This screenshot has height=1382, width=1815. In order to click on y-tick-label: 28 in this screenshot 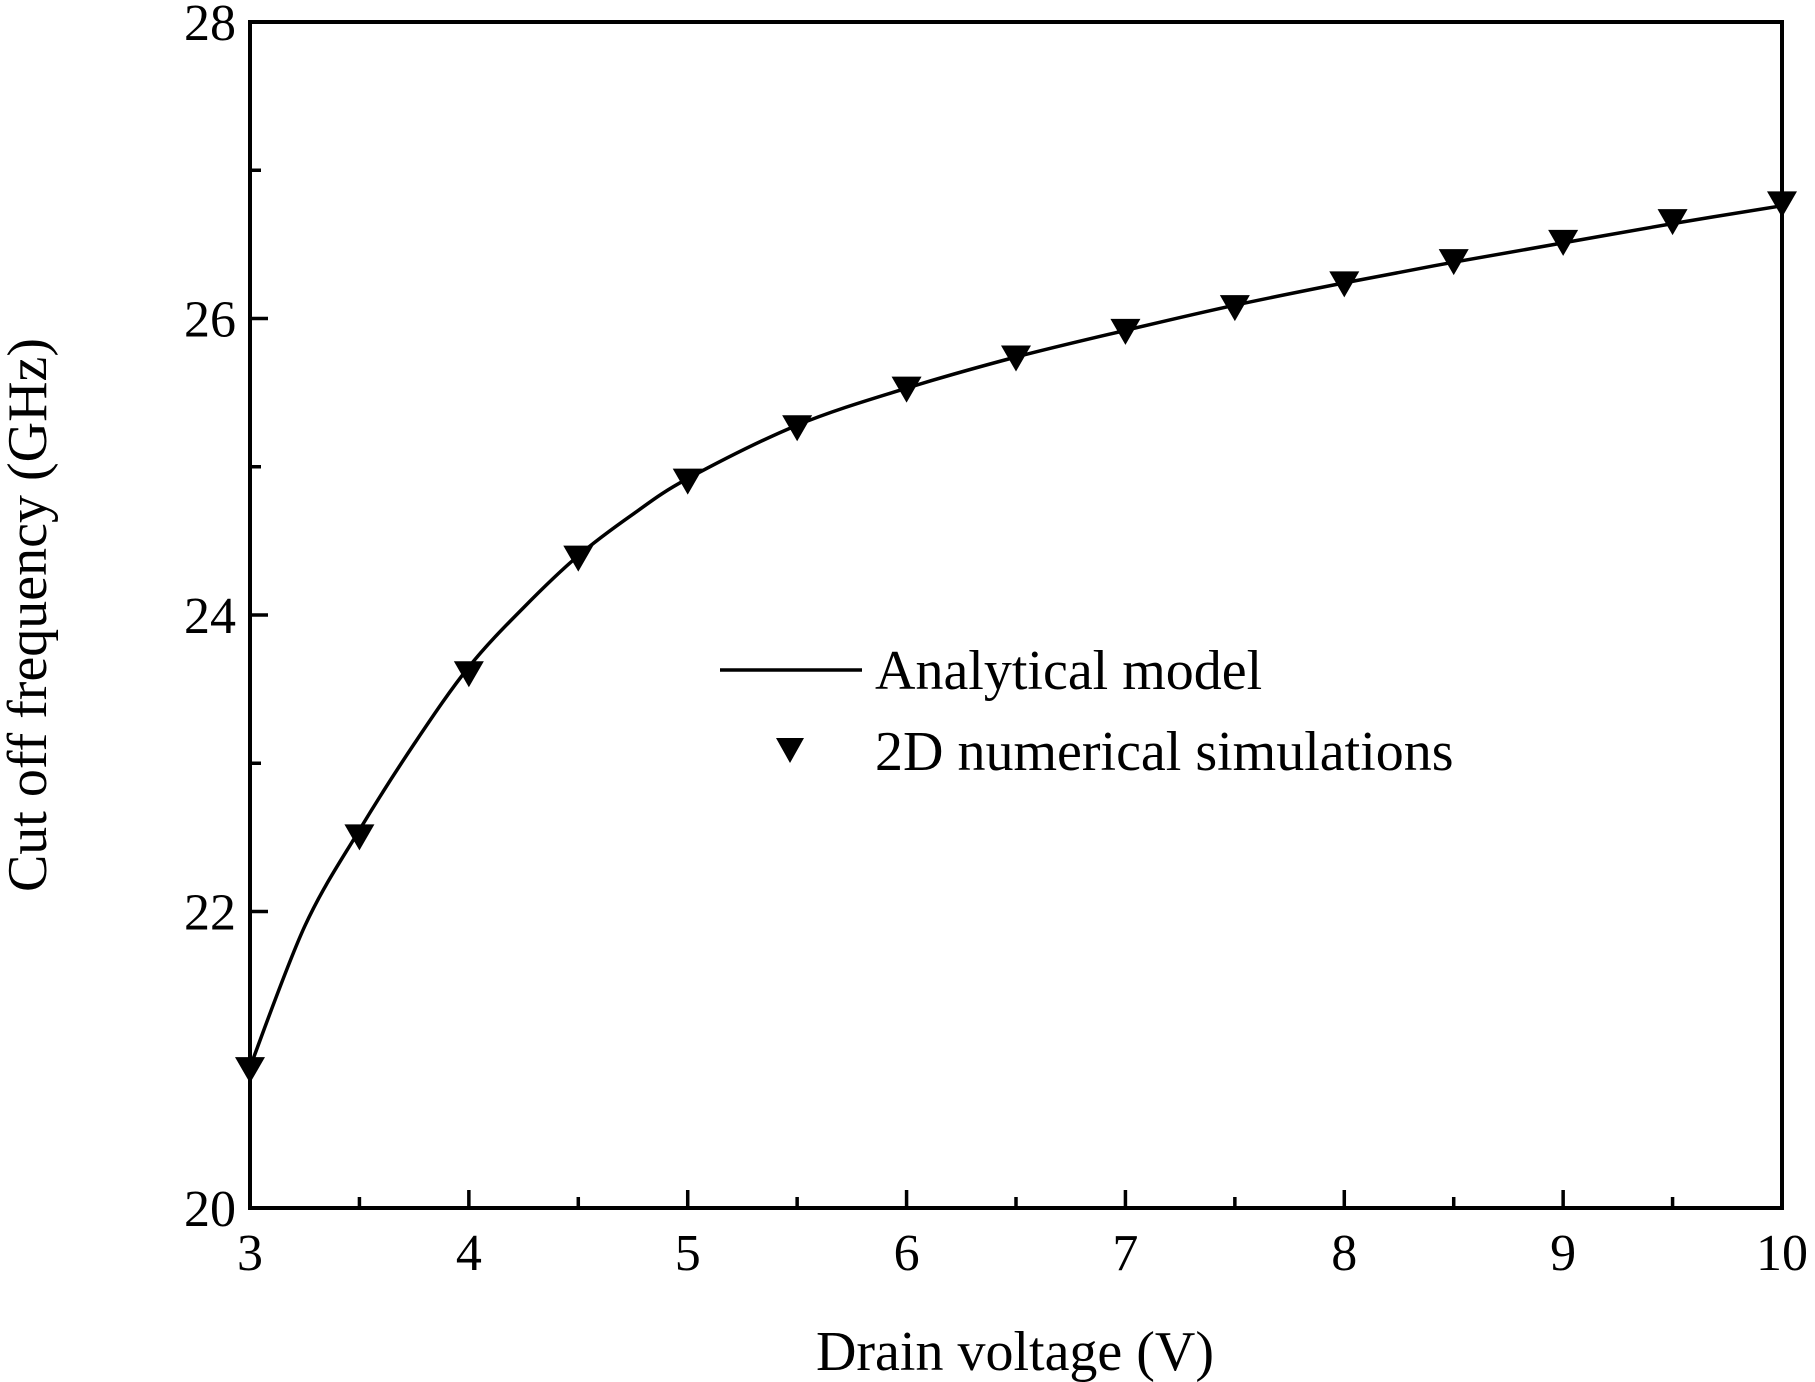, I will do `click(210, 26)`.